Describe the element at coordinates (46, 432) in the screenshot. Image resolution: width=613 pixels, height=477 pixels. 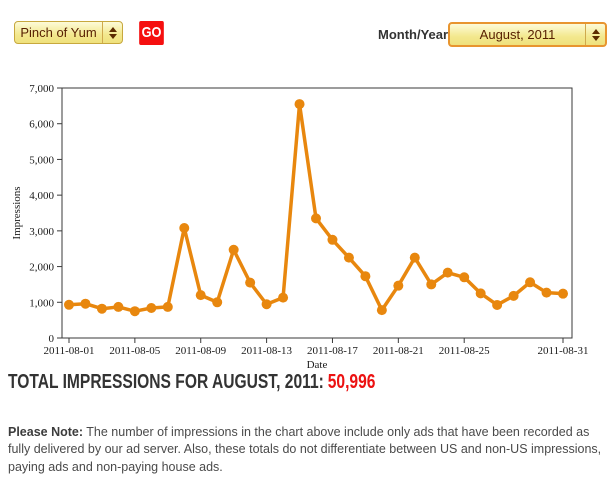
I see `note-prefix: Please Note:` at that location.